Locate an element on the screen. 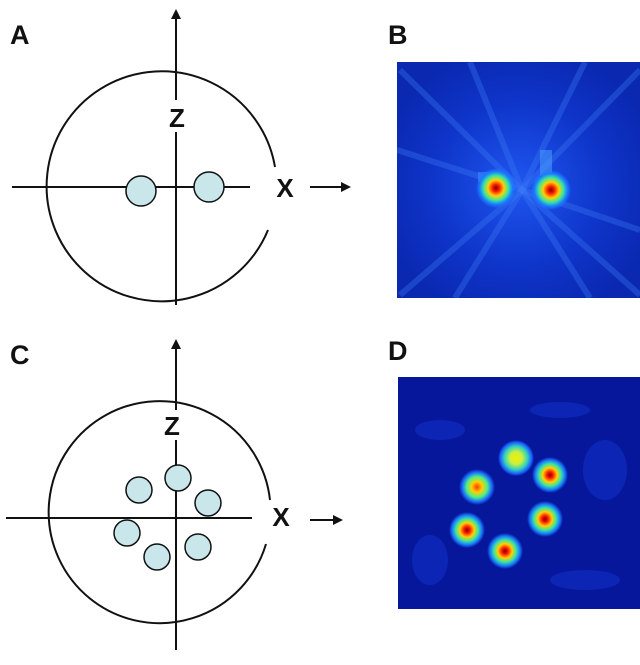 The height and width of the screenshot is (665, 640). panel-a-spot-left is located at coordinates (141, 191).